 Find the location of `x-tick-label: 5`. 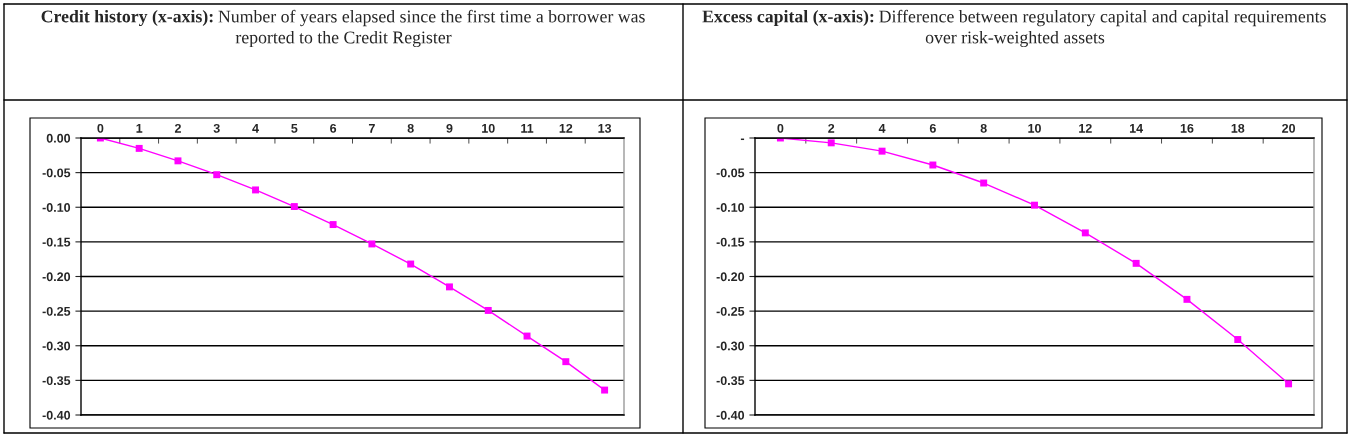

x-tick-label: 5 is located at coordinates (294, 128).